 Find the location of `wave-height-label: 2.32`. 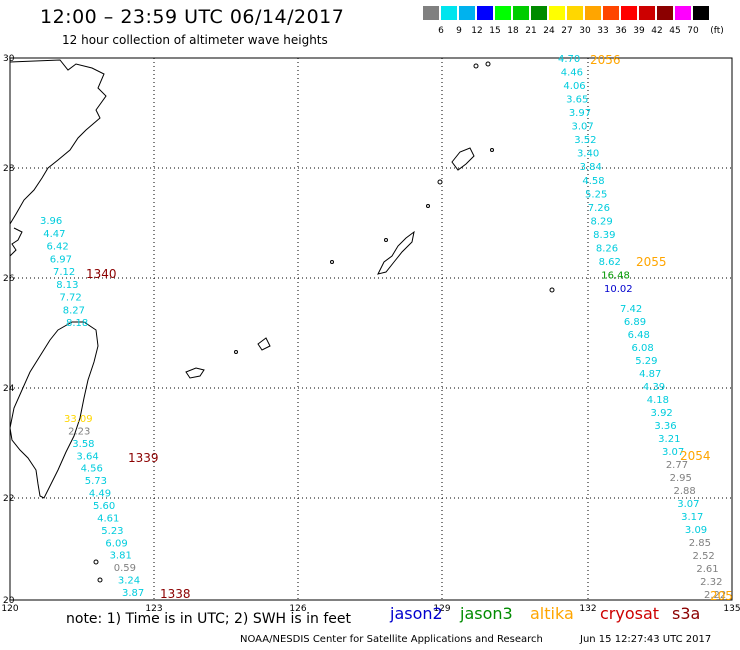

wave-height-label: 2.32 is located at coordinates (711, 582).